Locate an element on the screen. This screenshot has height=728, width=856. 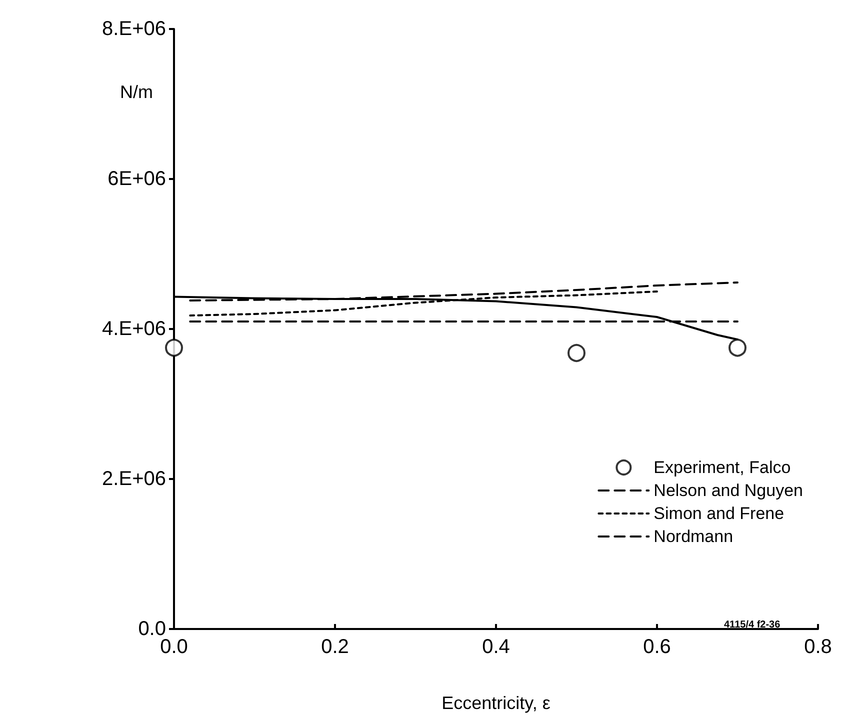
legend-label: Experiment, Falco is located at coordinates (722, 467).